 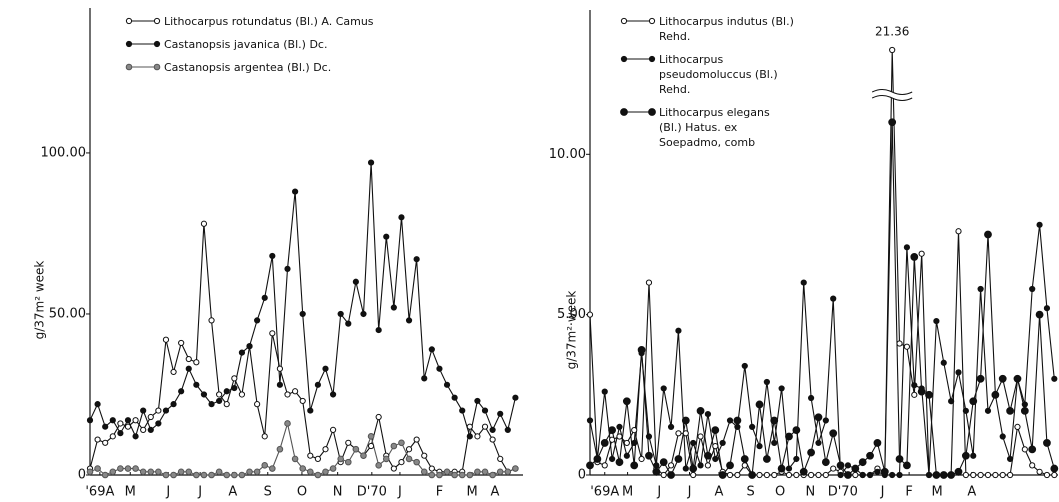 What do you see at coordinates (604, 492) in the screenshot?
I see `x-tick-label: '69A` at bounding box center [604, 492].